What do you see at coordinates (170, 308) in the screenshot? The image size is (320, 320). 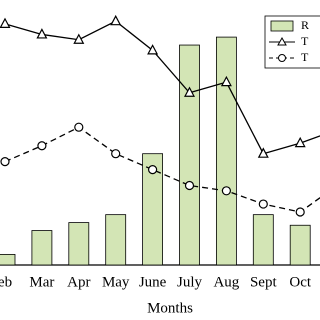 I see `x-axis-label: Months` at bounding box center [170, 308].